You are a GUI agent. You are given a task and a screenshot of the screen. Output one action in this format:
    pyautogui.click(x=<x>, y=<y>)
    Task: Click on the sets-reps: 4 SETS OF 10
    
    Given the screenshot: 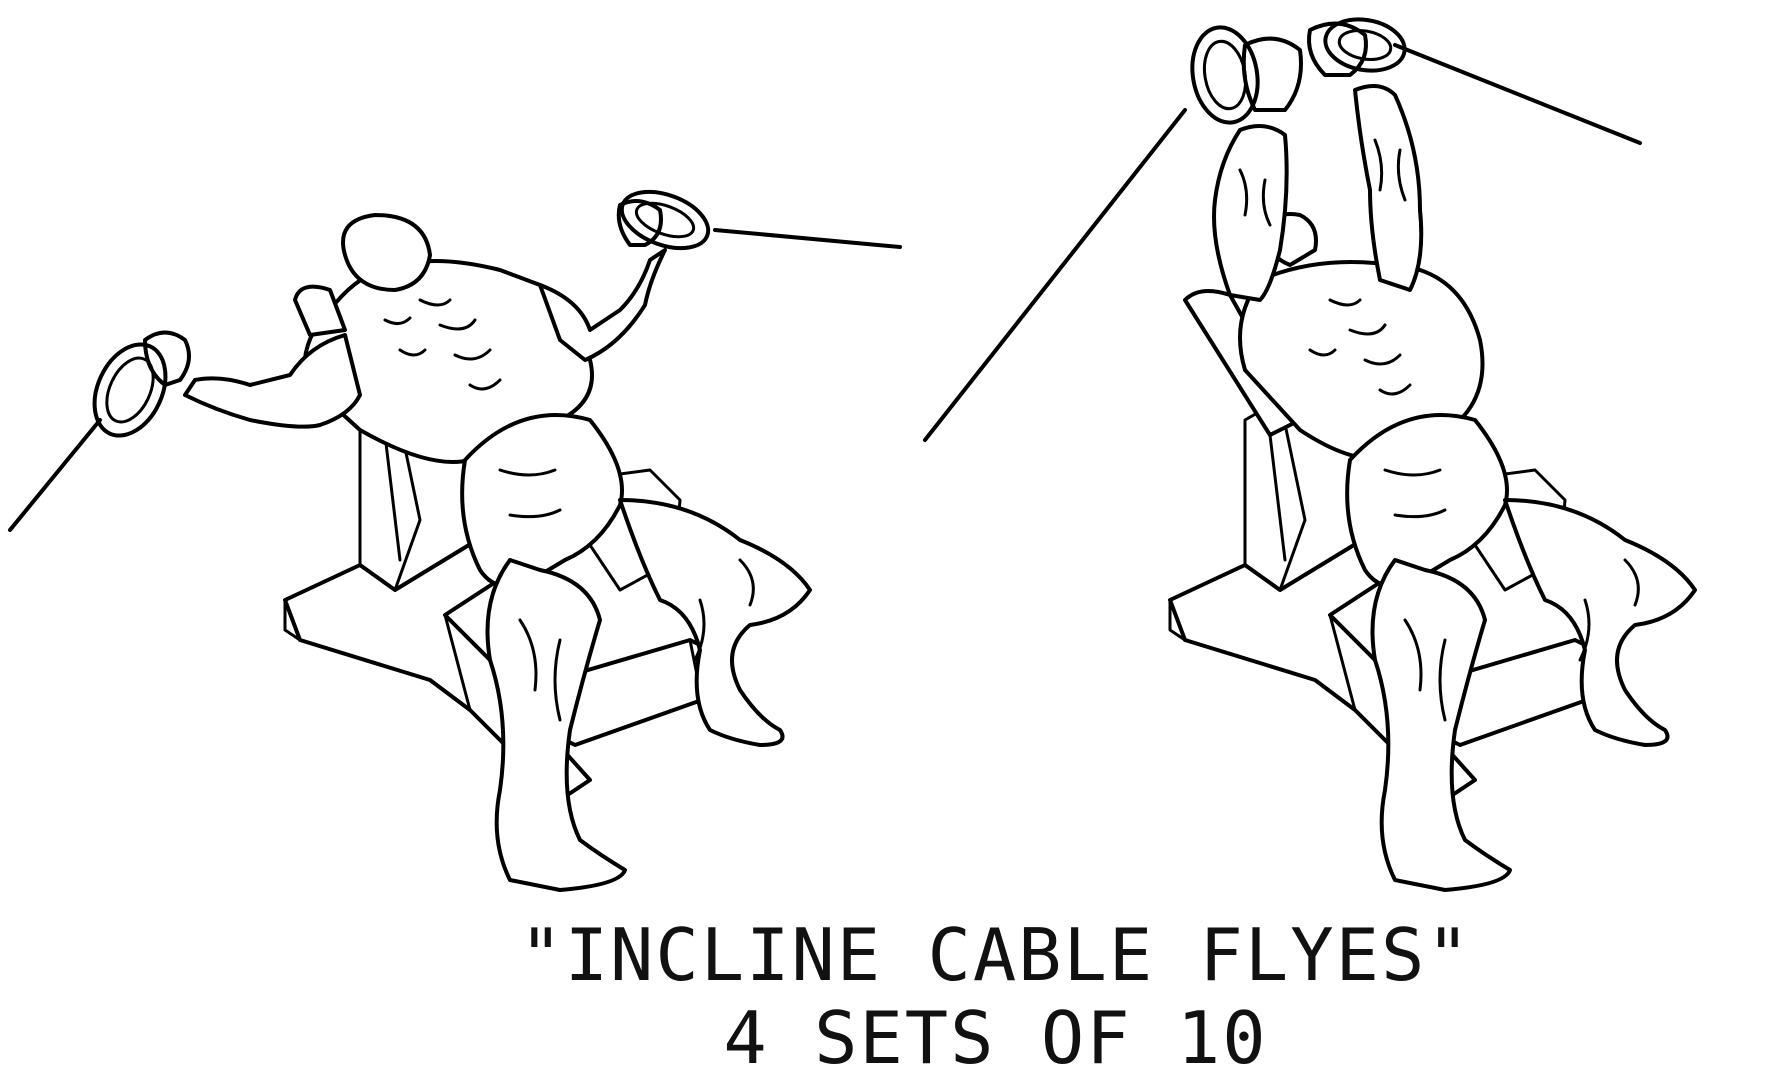 What is the action you would take?
    pyautogui.click(x=995, y=1038)
    